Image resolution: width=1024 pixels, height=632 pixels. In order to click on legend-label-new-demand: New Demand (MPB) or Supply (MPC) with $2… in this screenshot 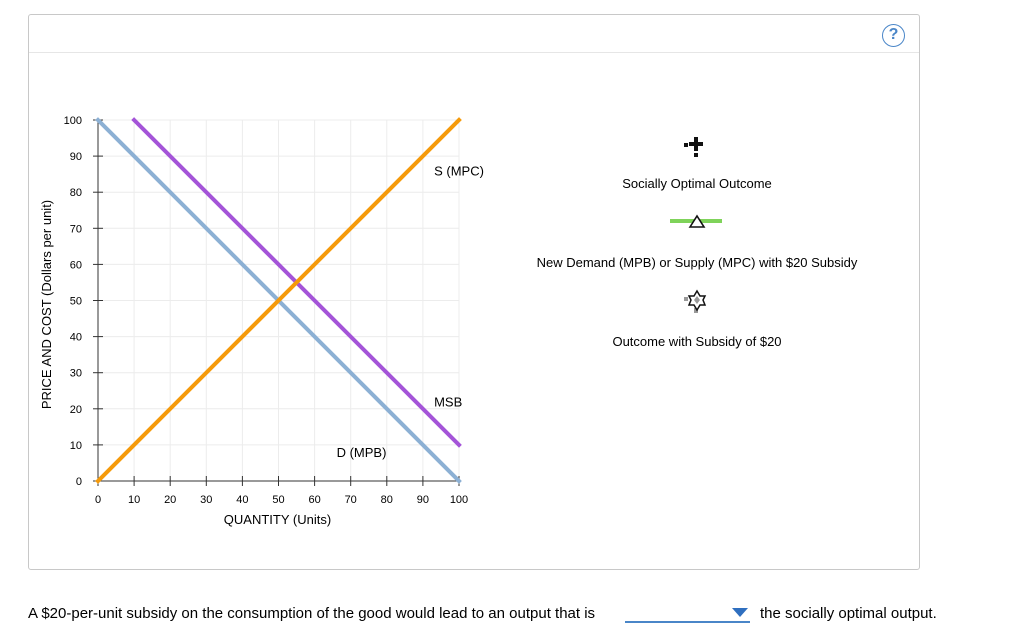, I will do `click(697, 262)`.